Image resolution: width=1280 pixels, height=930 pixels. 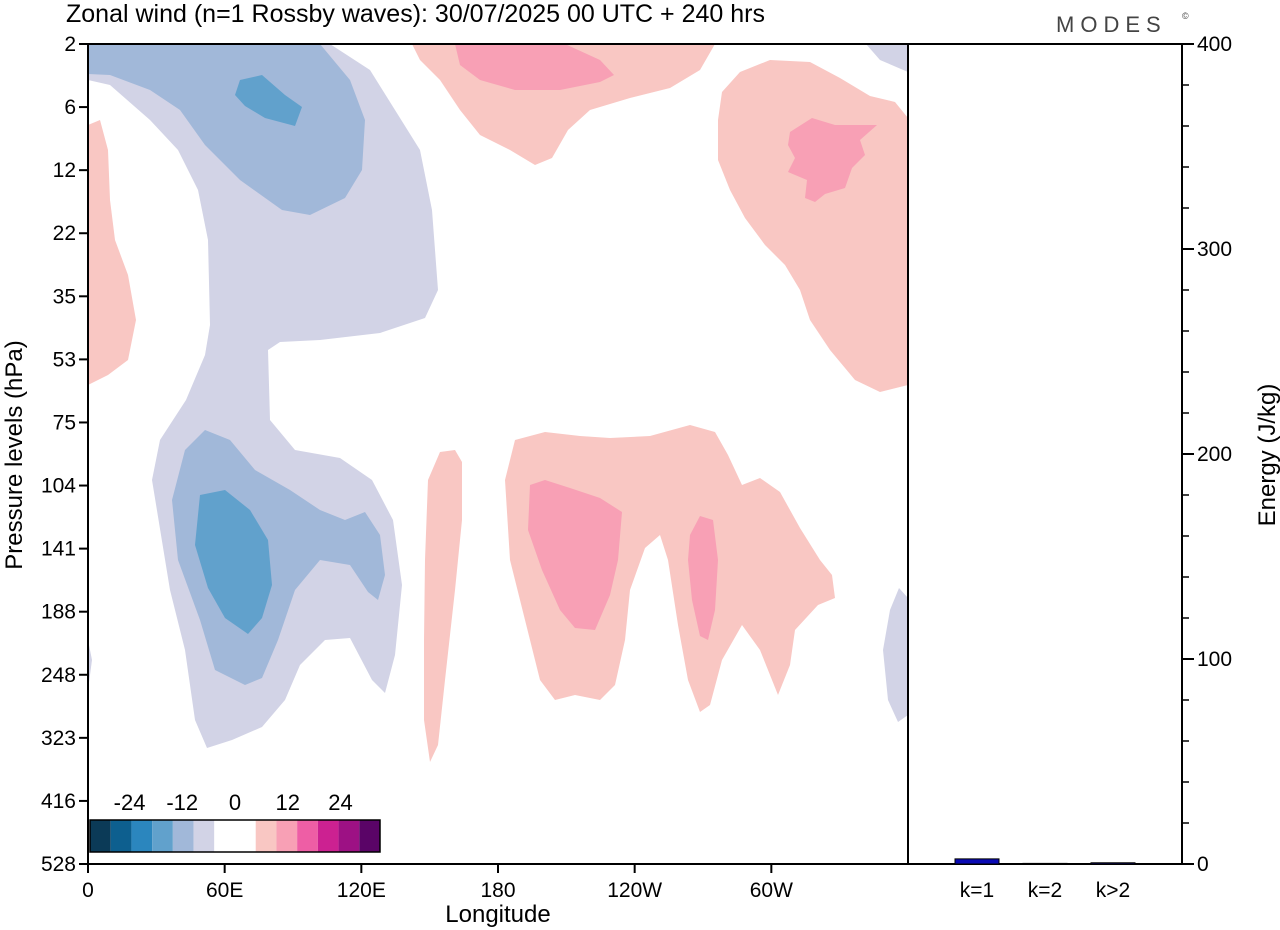 What do you see at coordinates (887, 58) in the screenshot?
I see `neg-region-edge` at bounding box center [887, 58].